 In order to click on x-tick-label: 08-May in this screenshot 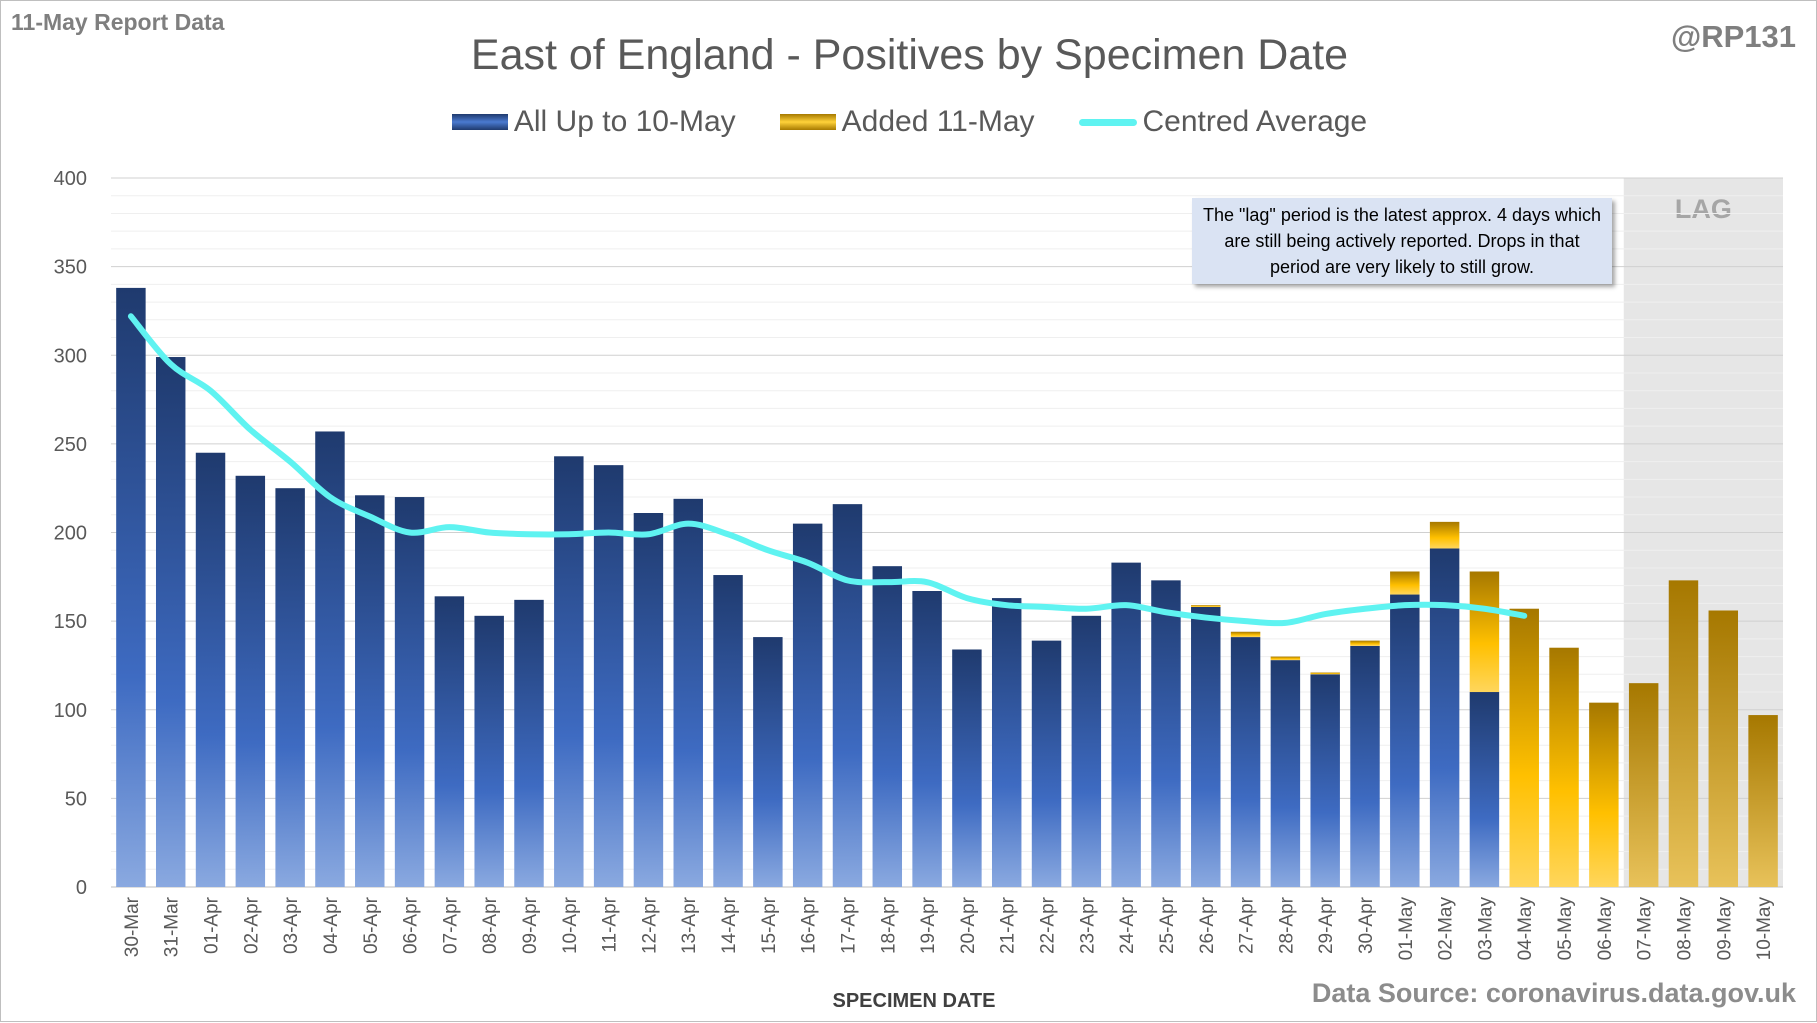, I will do `click(1684, 929)`.